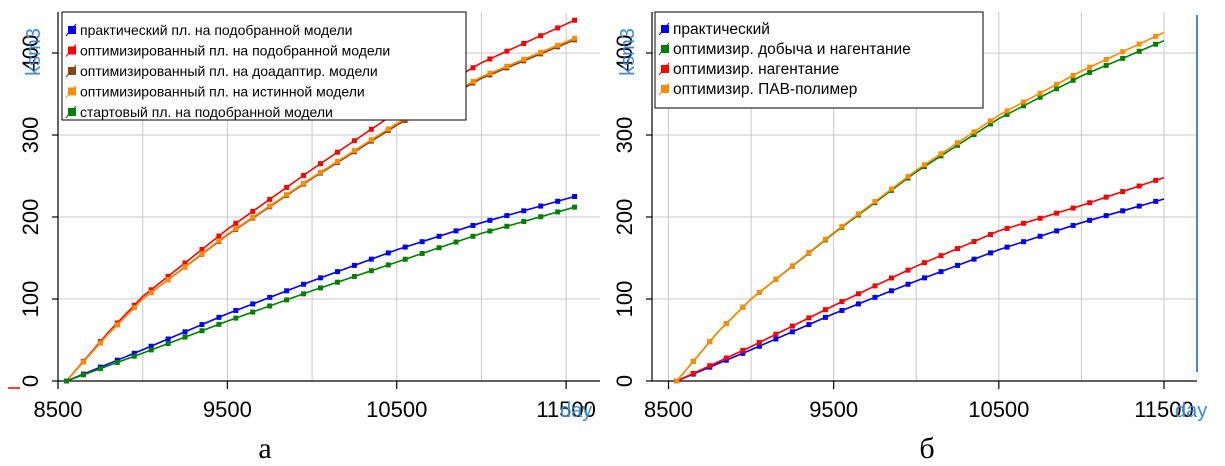 The height and width of the screenshot is (466, 1225). Describe the element at coordinates (1164, 409) in the screenshot. I see `x-tick-label: 11500` at that location.